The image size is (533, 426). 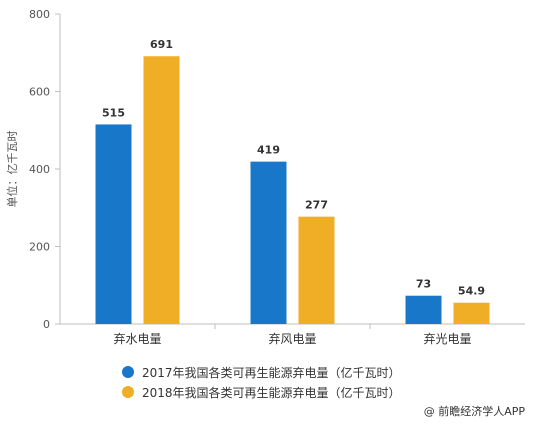 I want to click on y-tick-label: 400, so click(x=39, y=169).